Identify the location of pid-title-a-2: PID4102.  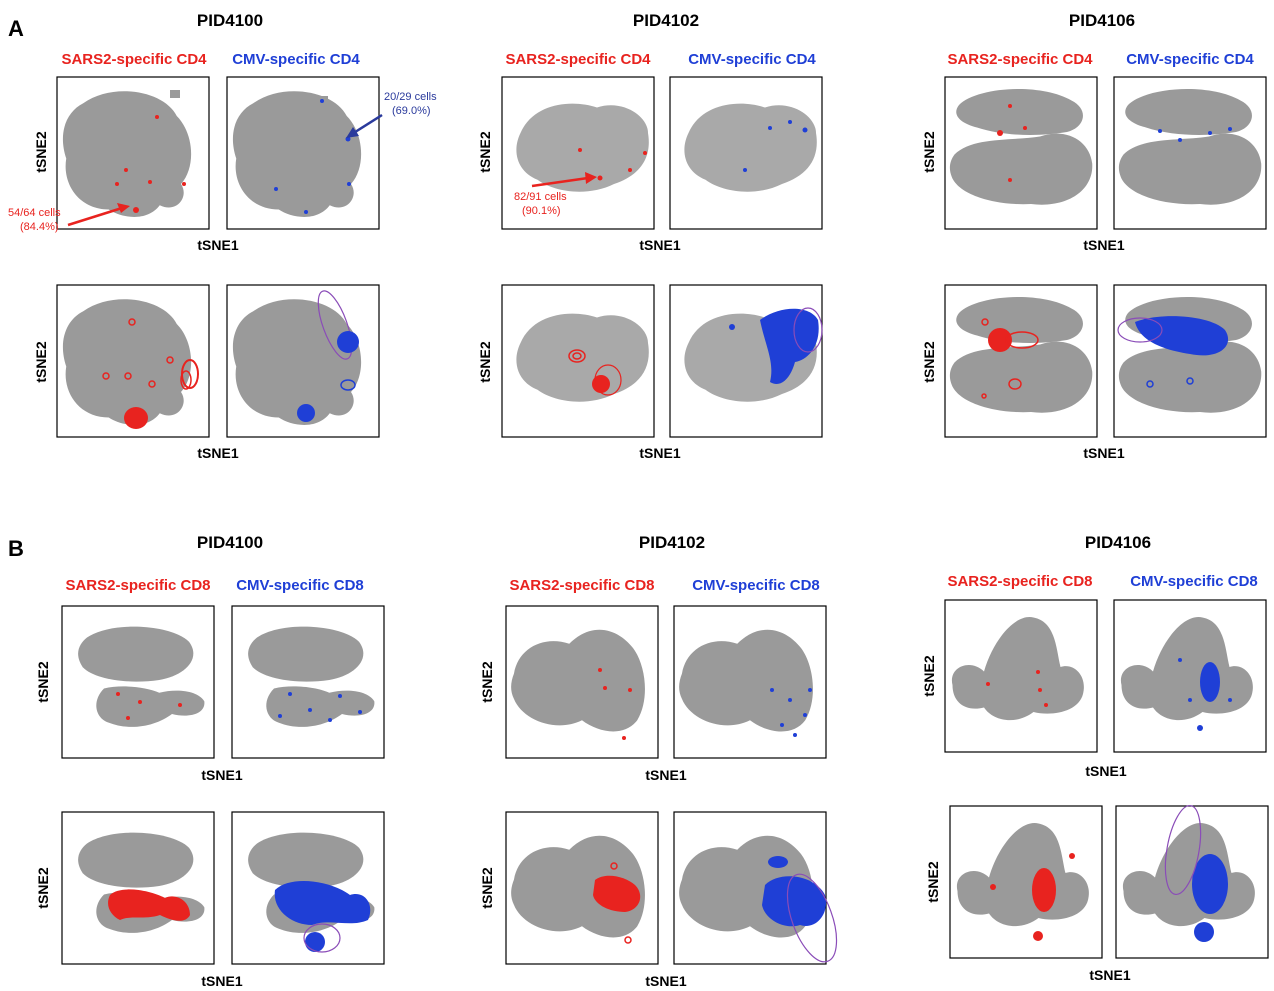
(666, 20).